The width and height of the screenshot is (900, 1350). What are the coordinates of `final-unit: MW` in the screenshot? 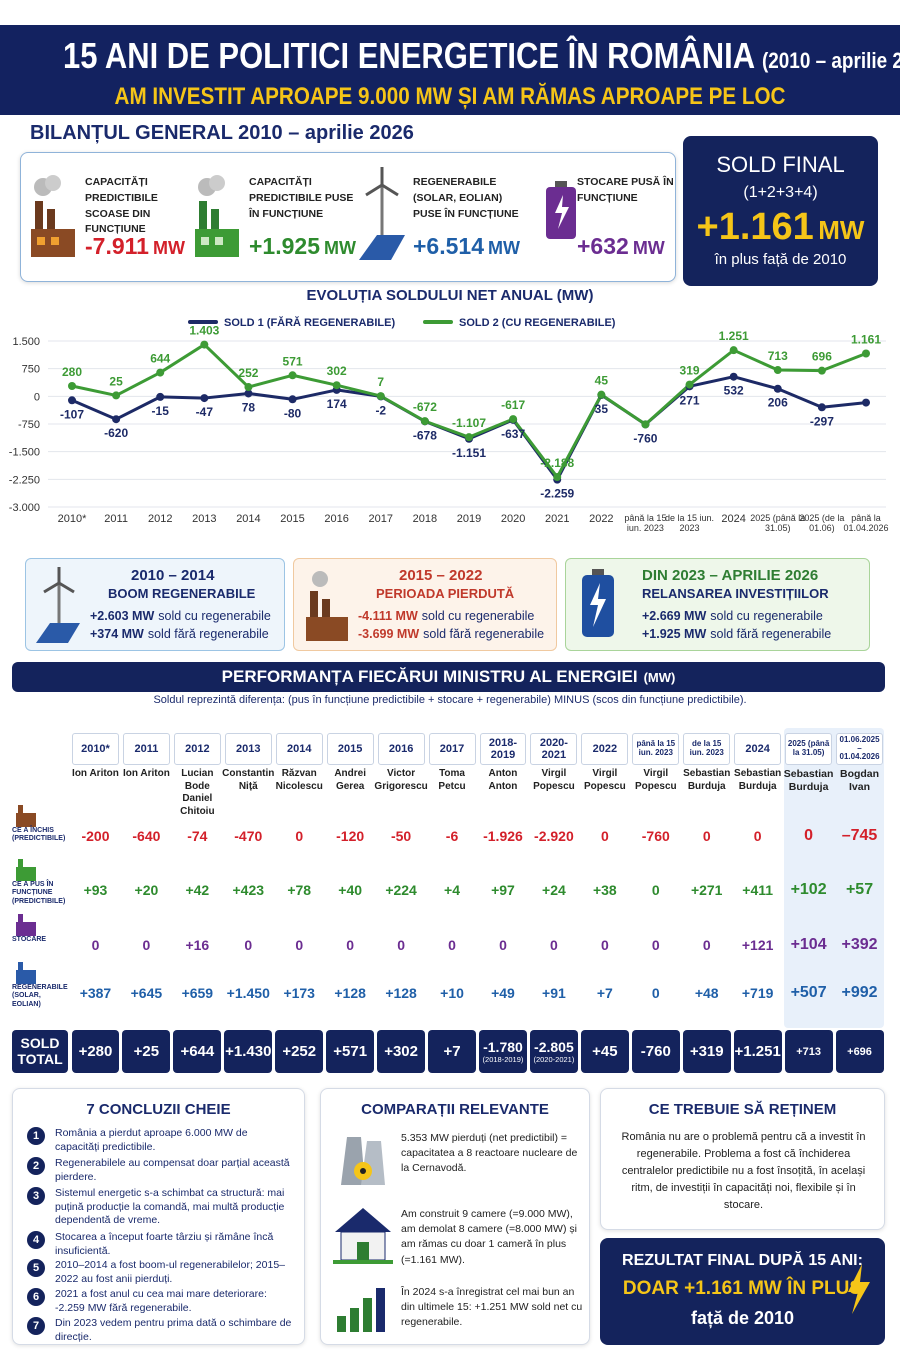 It's located at (841, 230).